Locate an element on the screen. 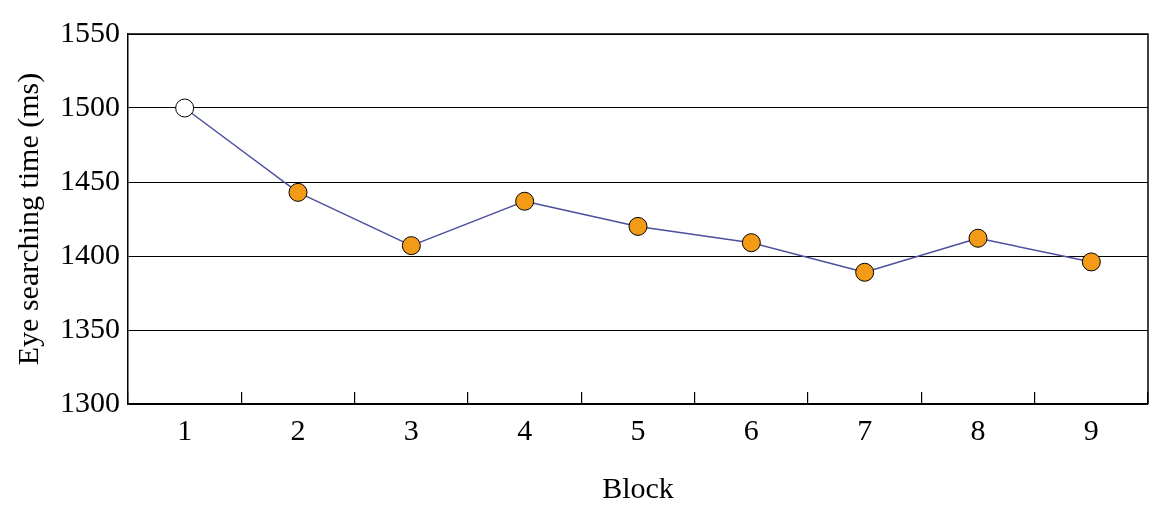 This screenshot has height=518, width=1169. x-axis-title: Block is located at coordinates (638, 487).